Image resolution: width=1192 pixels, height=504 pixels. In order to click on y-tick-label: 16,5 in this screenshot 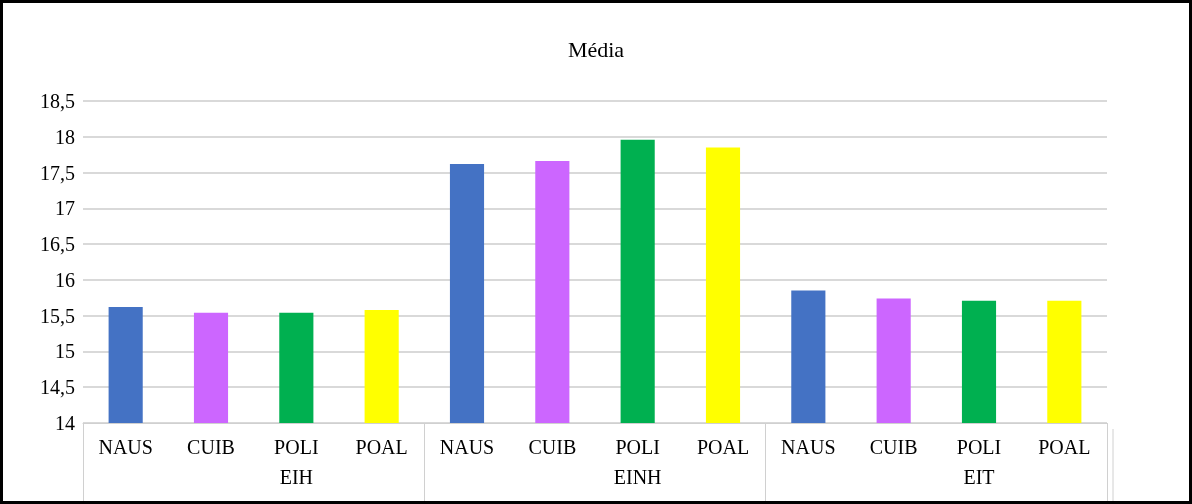, I will do `click(57, 244)`.